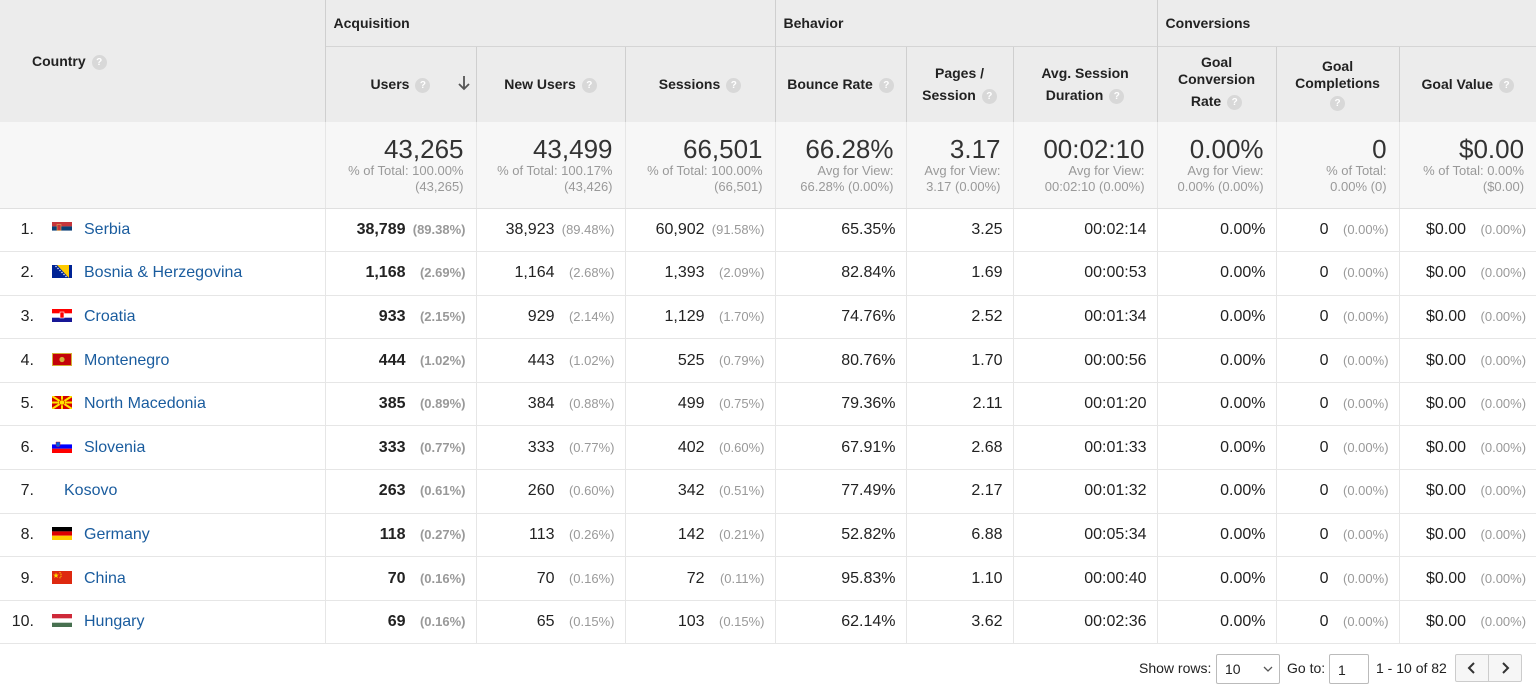 The image size is (1536, 695). I want to click on row-index: 4., so click(27, 360).